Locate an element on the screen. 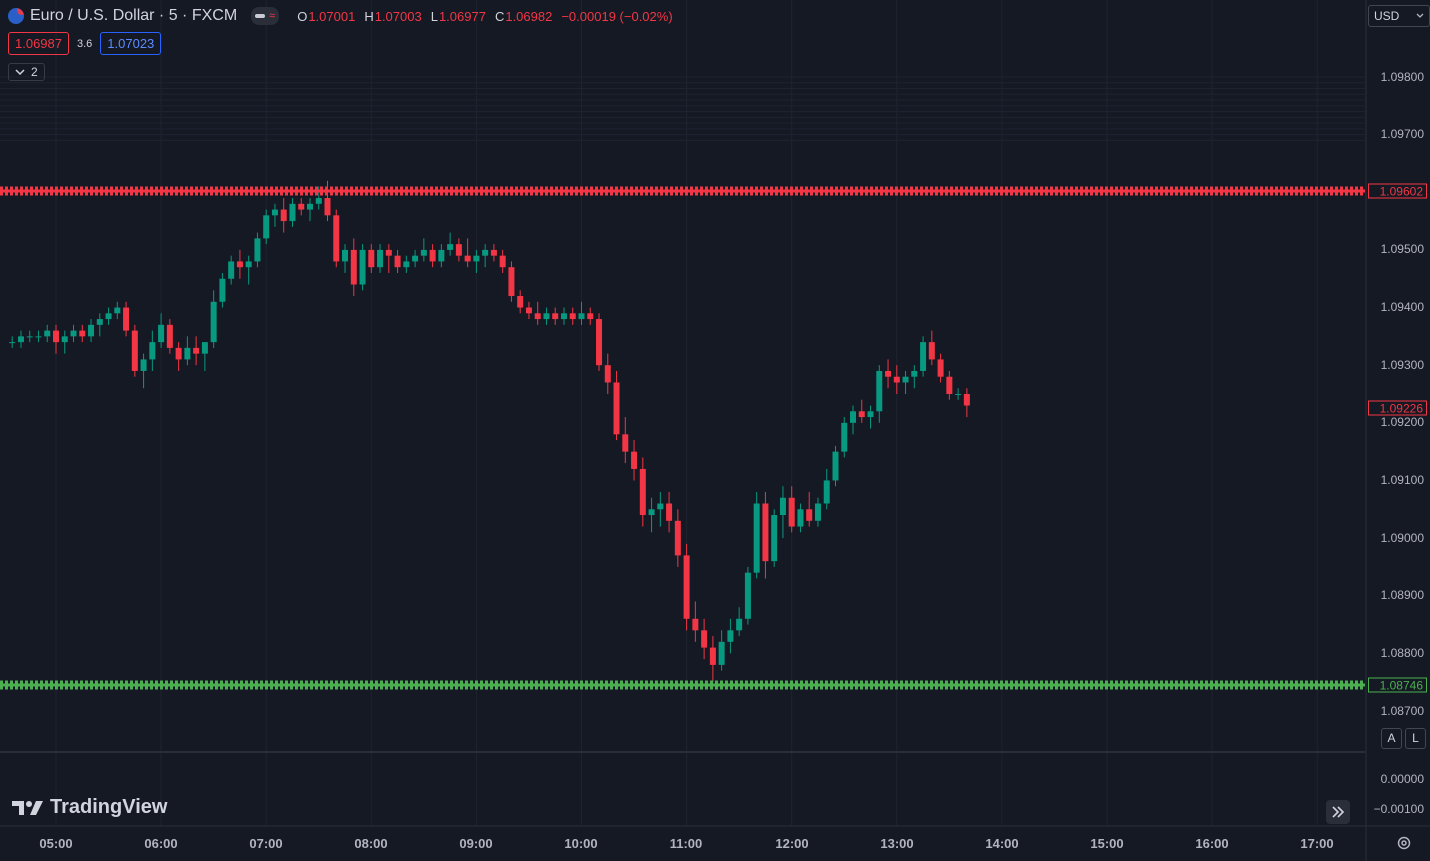 The width and height of the screenshot is (1430, 861). log-scale-button: L is located at coordinates (1415, 738).